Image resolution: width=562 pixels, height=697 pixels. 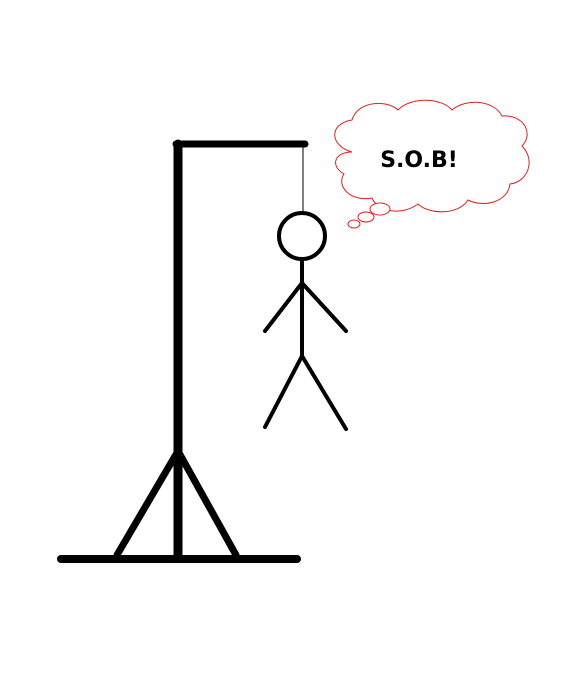 What do you see at coordinates (366, 217) in the screenshot?
I see `thought-dot-medium` at bounding box center [366, 217].